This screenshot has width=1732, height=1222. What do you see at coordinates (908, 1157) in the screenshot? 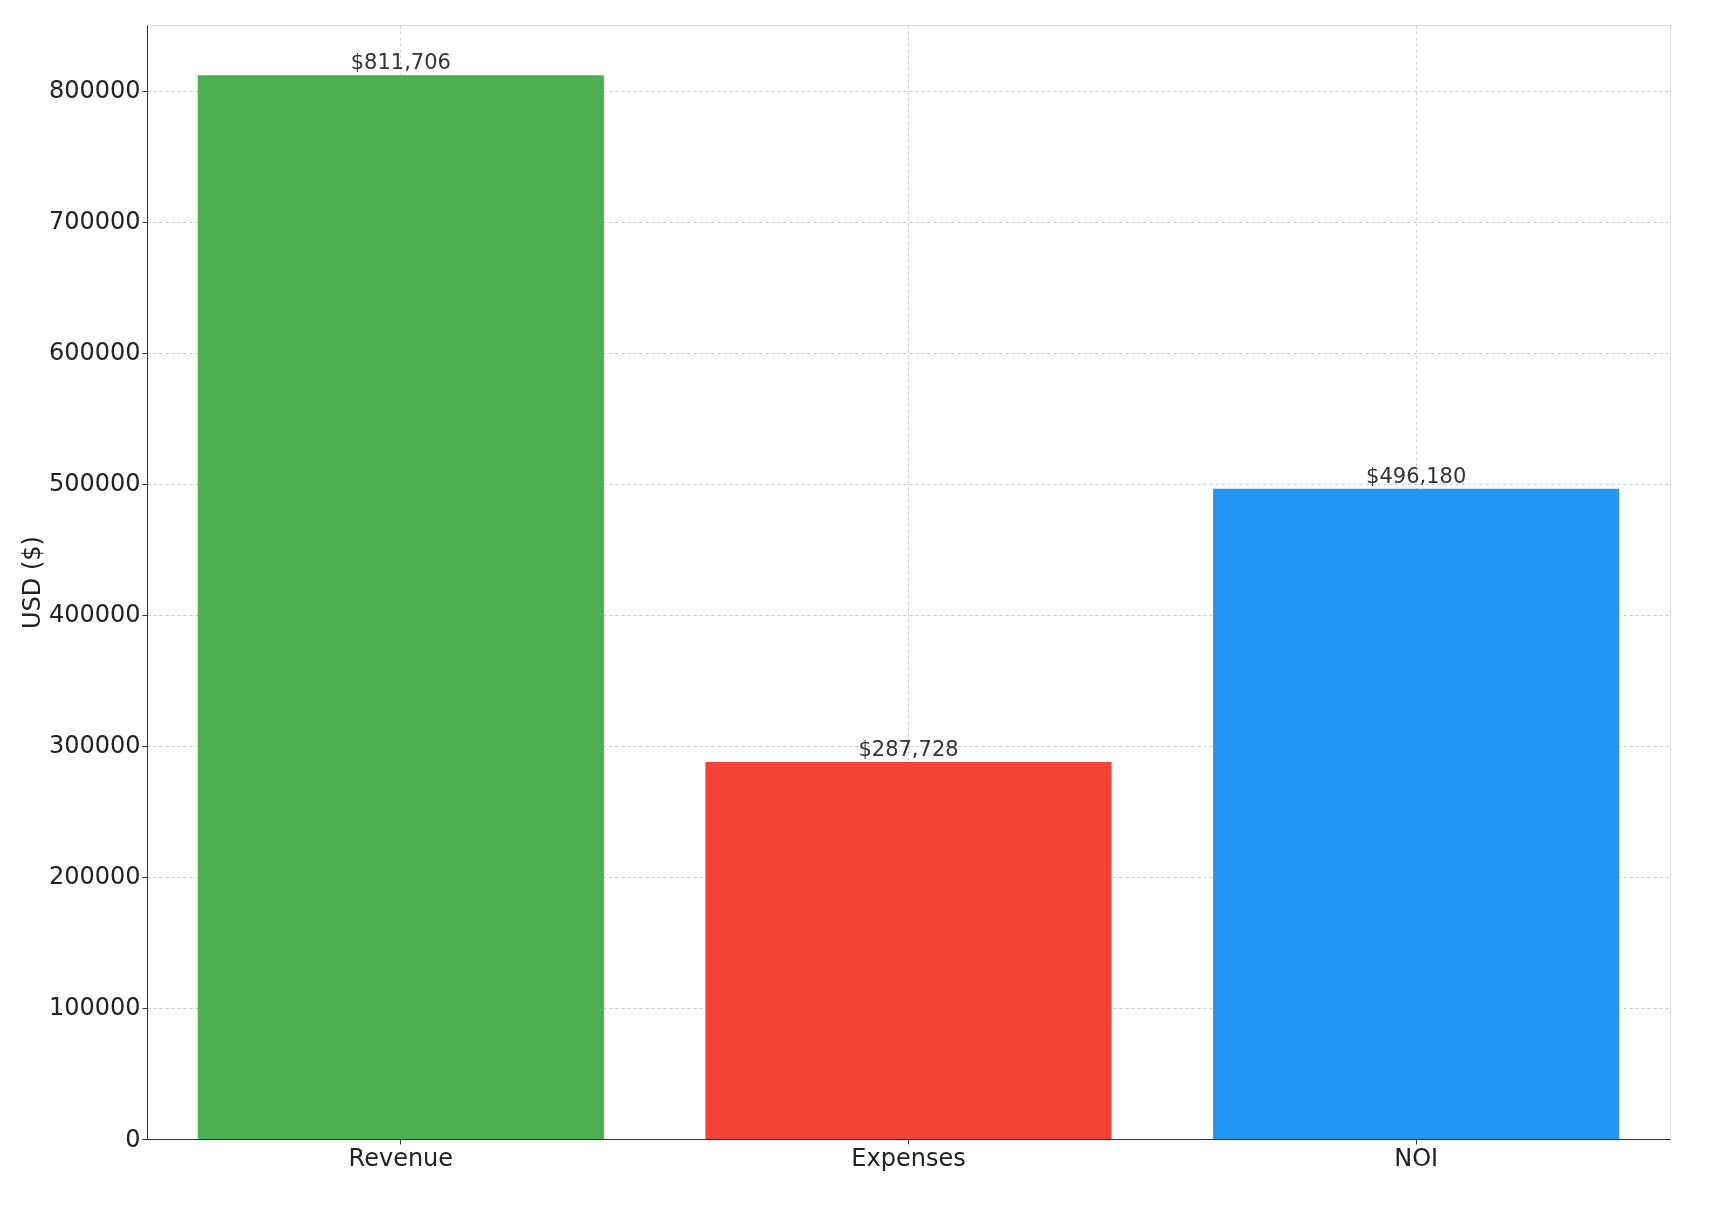
I see `x-tick-label: Expenses` at bounding box center [908, 1157].